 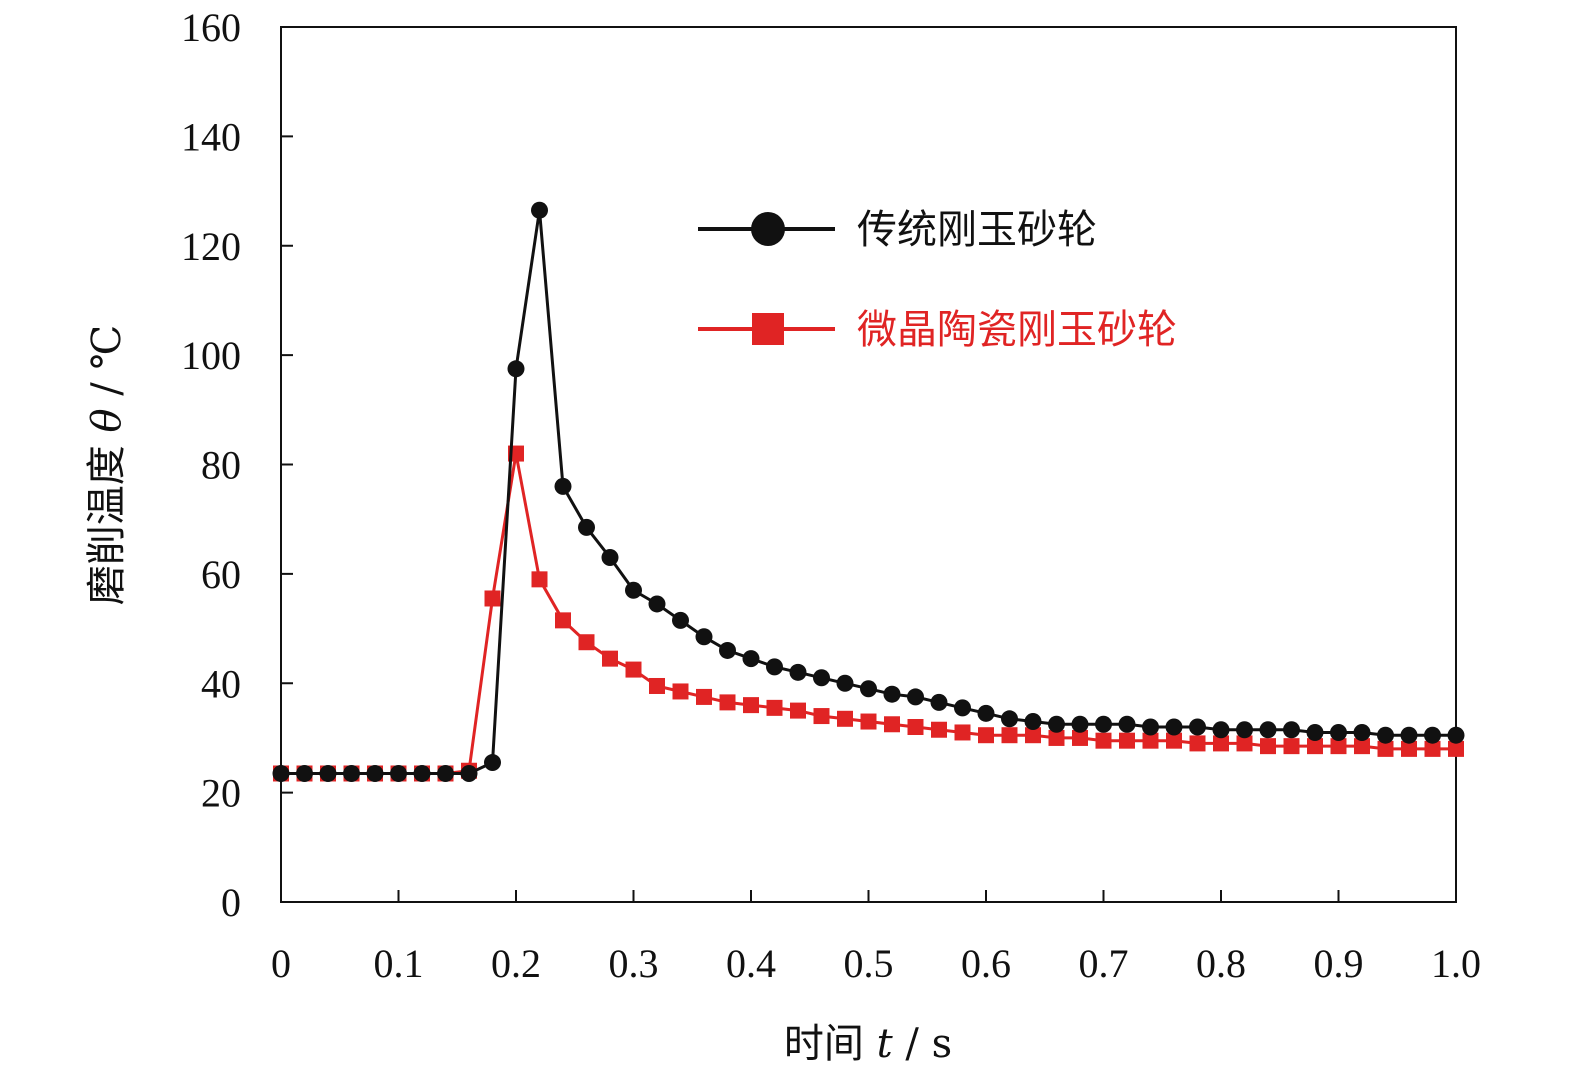 What do you see at coordinates (751, 963) in the screenshot?
I see `x-tick-label: 0.4` at bounding box center [751, 963].